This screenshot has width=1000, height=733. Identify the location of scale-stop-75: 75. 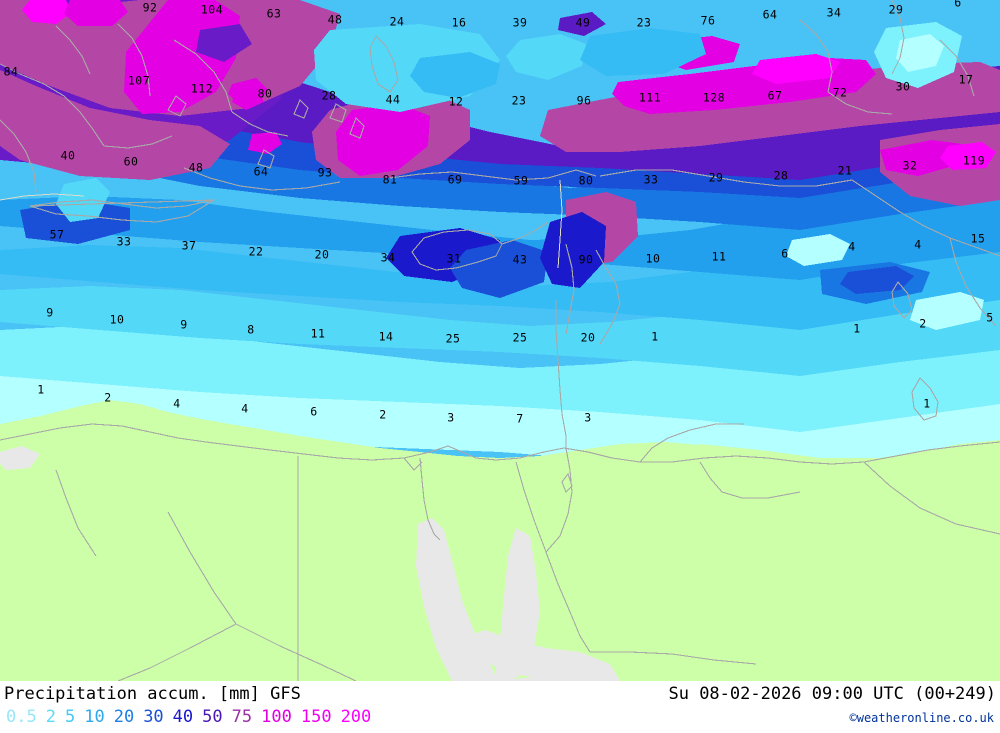
(242, 717).